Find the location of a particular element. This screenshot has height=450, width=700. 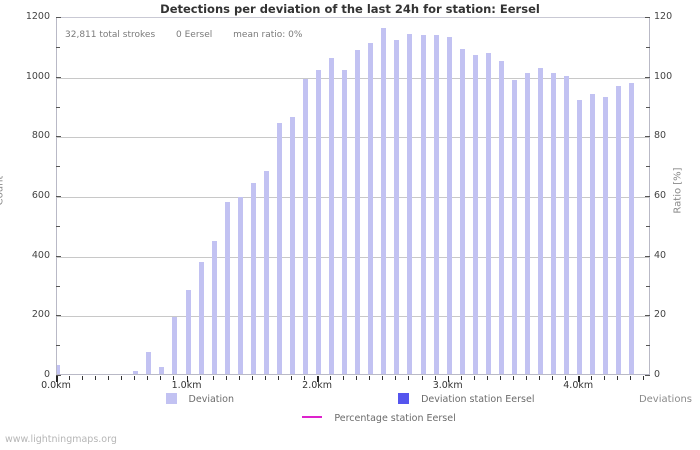

legend-swatch-deviation is located at coordinates (171, 398).